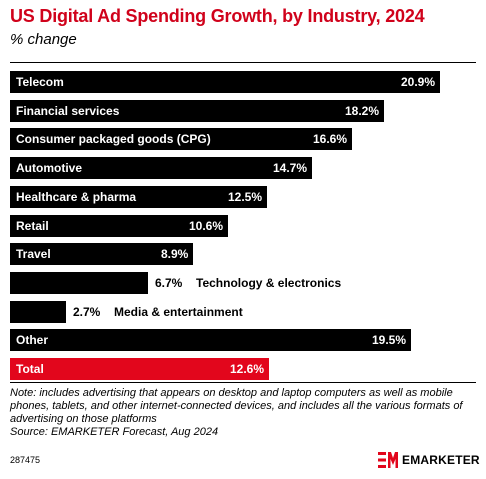  What do you see at coordinates (32, 226) in the screenshot?
I see `bar-label: Retail` at bounding box center [32, 226].